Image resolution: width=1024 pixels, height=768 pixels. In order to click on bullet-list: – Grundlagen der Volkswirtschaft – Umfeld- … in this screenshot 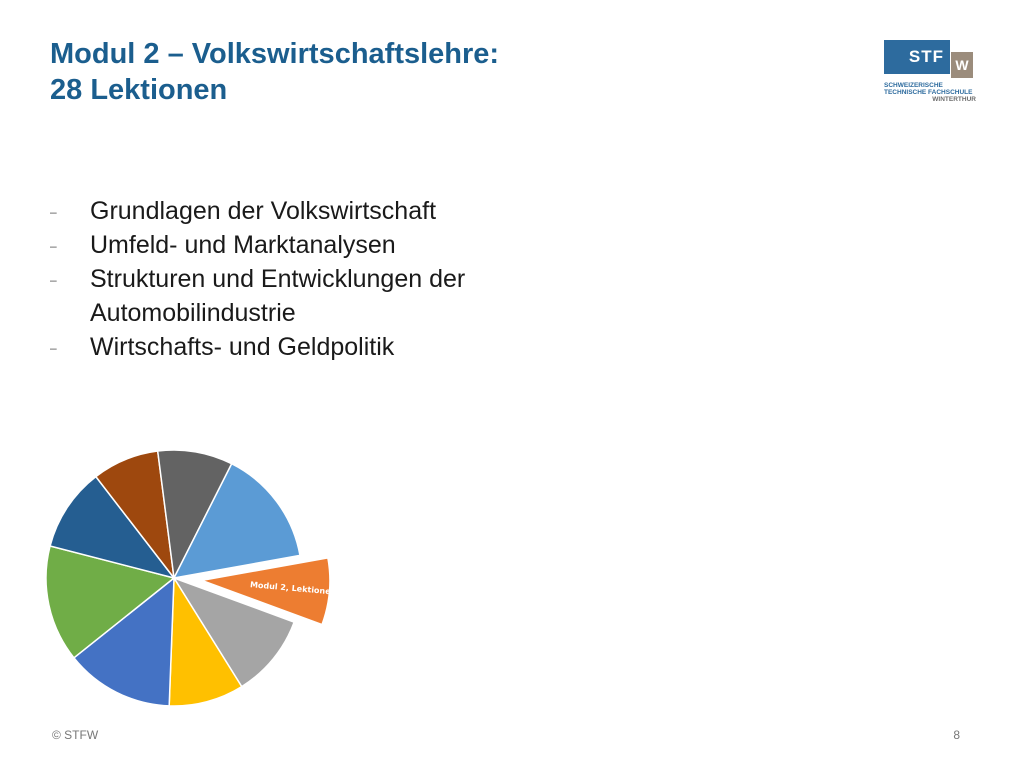, I will do `click(330, 279)`.